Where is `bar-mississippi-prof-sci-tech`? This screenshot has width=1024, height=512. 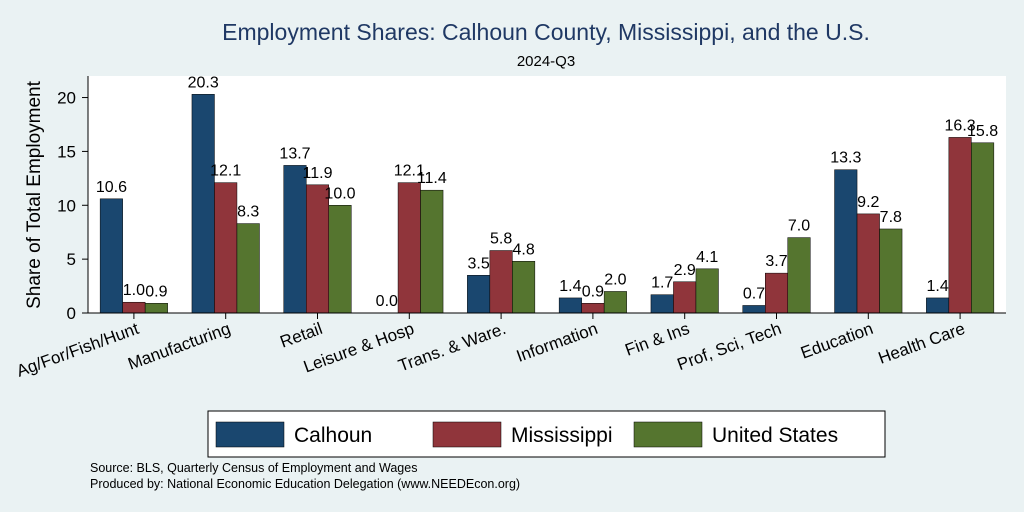 bar-mississippi-prof-sci-tech is located at coordinates (776, 293).